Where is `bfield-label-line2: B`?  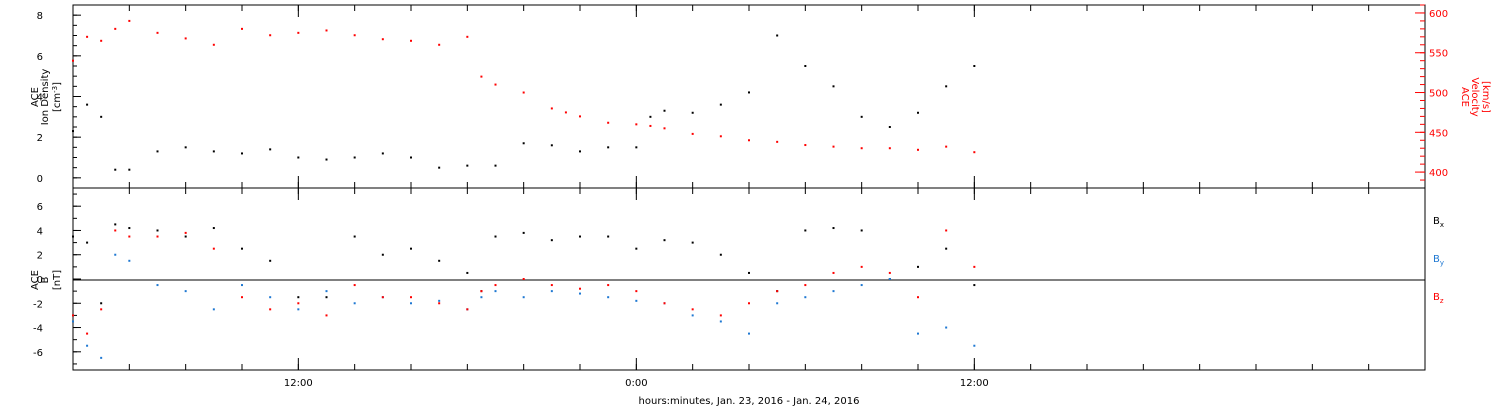
bfield-label-line2: B is located at coordinates (45, 279).